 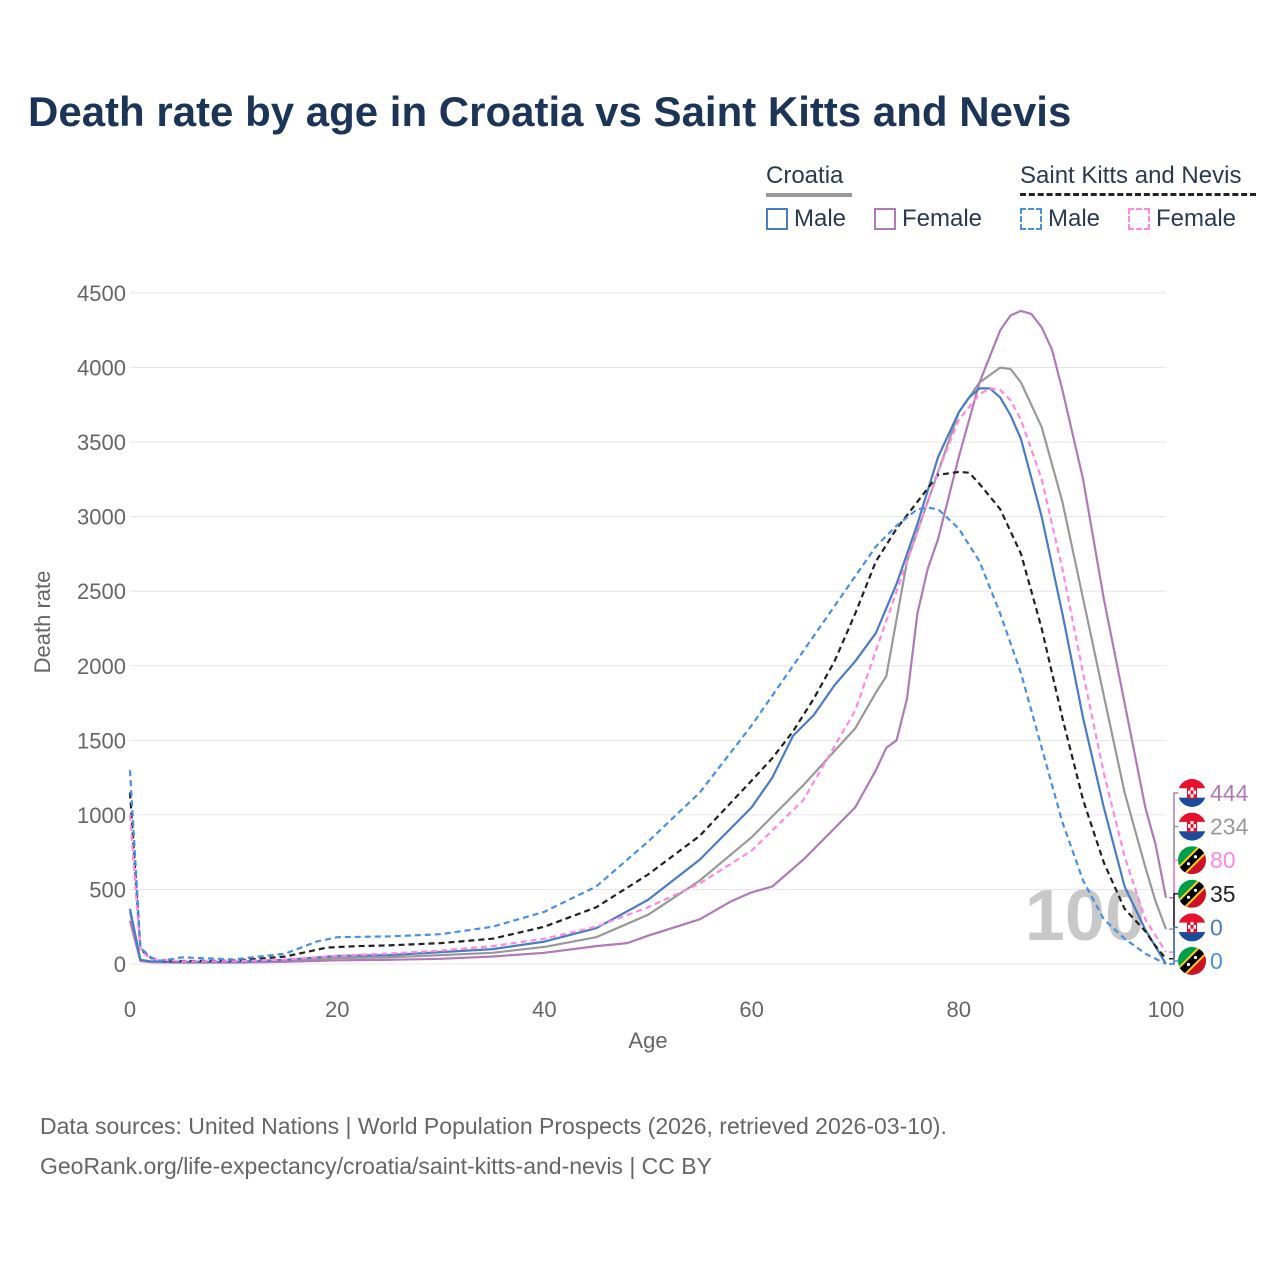 What do you see at coordinates (1229, 793) in the screenshot?
I see `end-label-value: 444` at bounding box center [1229, 793].